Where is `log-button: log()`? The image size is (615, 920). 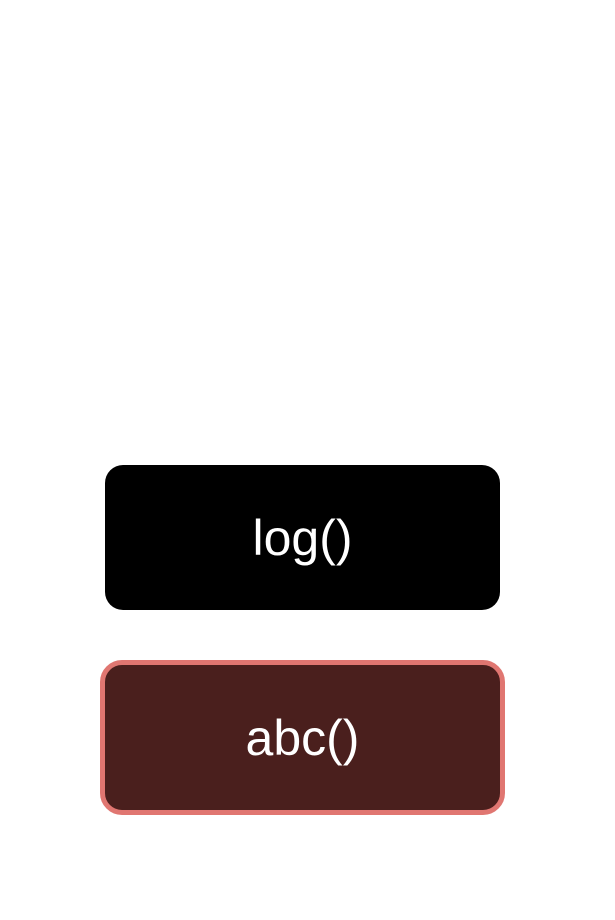 log-button: log() is located at coordinates (302, 537).